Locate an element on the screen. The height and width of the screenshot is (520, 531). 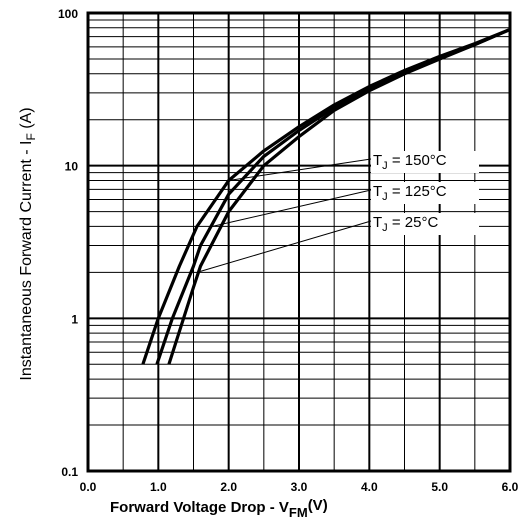
legend-label-1: TJ = 150°C is located at coordinates (410, 162).